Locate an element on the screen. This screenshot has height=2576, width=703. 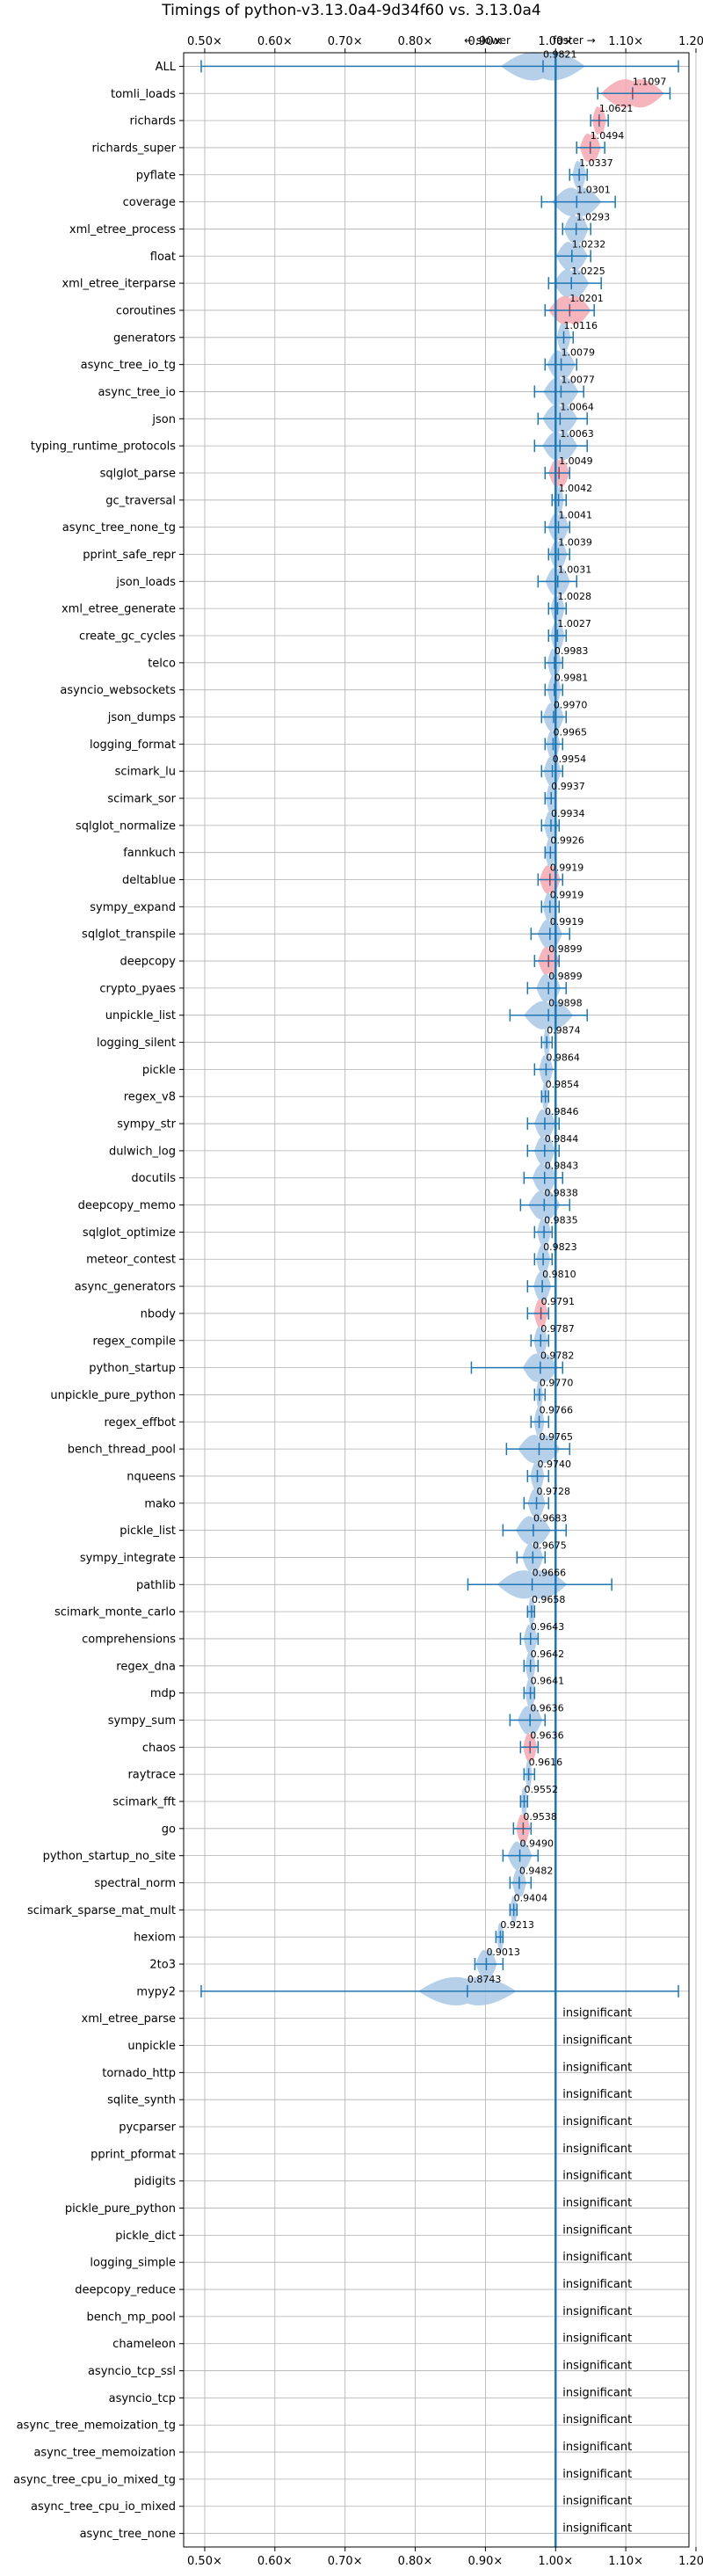
x-tick-label-top: 1.20× is located at coordinates (691, 41).